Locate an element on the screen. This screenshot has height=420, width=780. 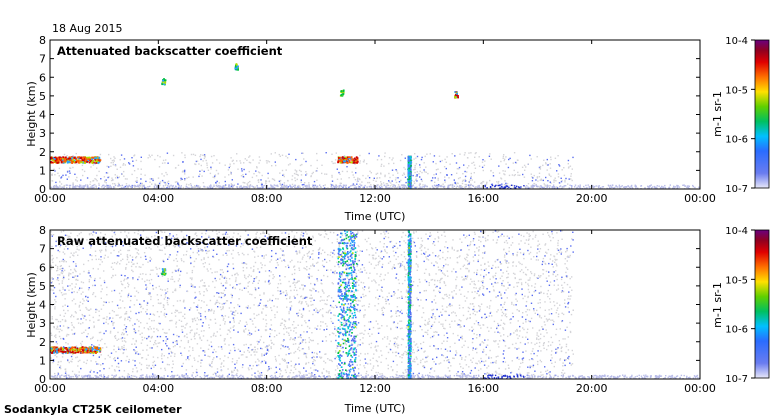
x-tick-label: 20:00 is located at coordinates (592, 198).